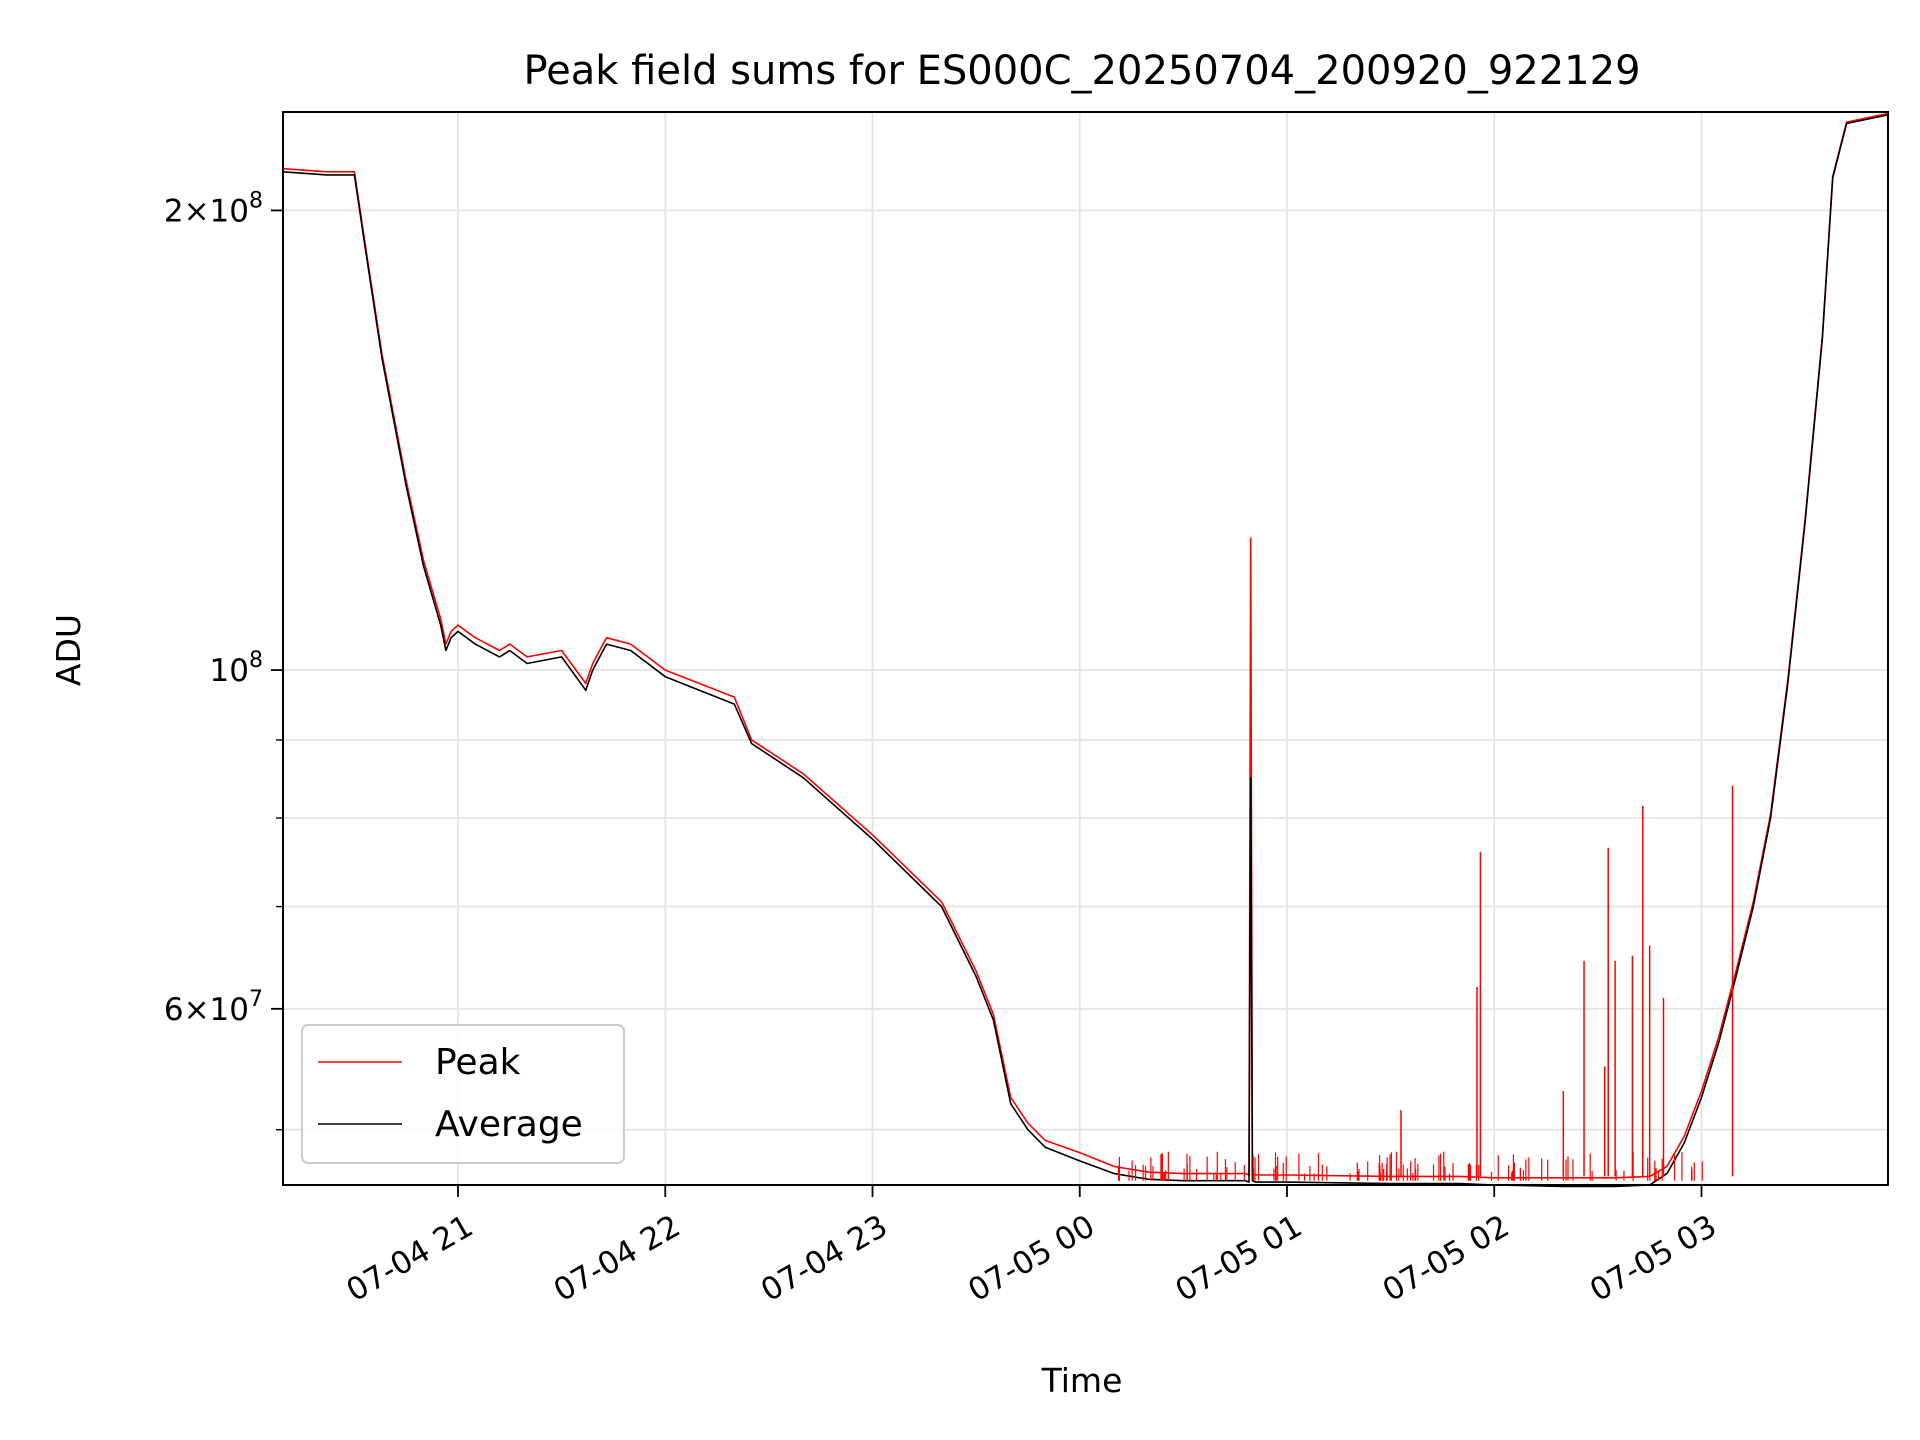  I want to click on legend-label-peak: Peak, so click(478, 1062).